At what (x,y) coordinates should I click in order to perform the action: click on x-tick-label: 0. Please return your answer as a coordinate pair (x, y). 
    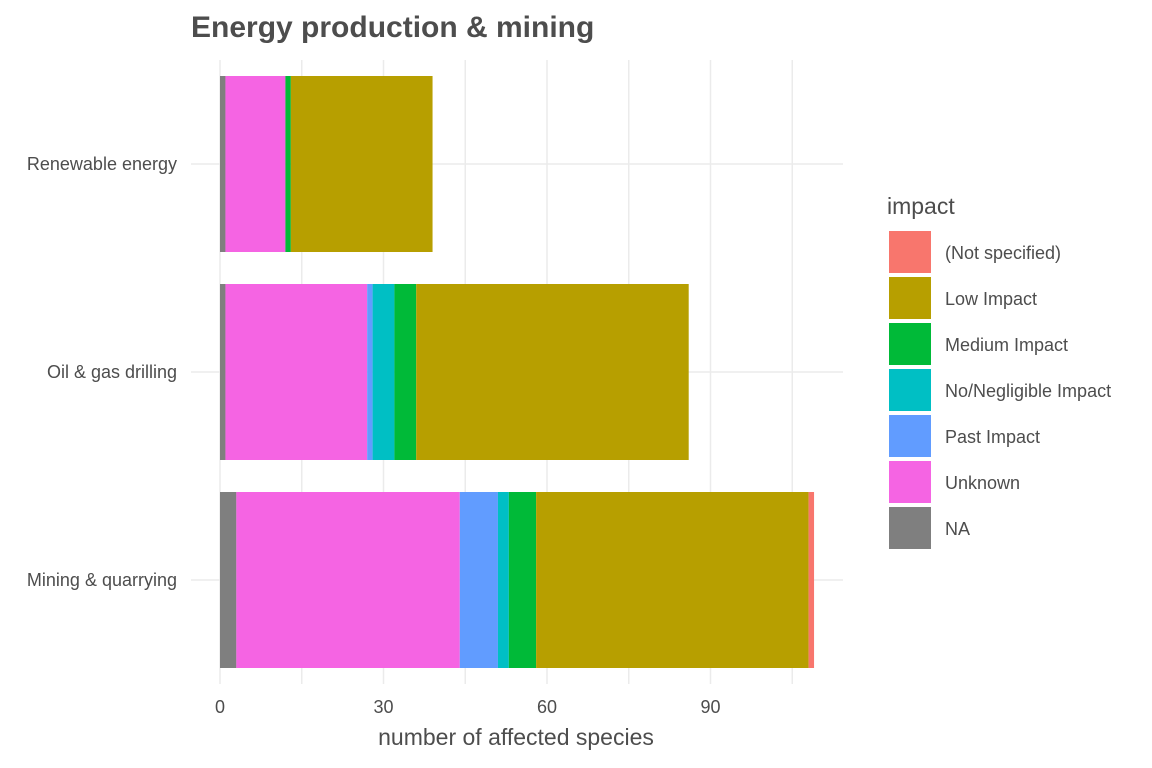
    Looking at the image, I should click on (220, 707).